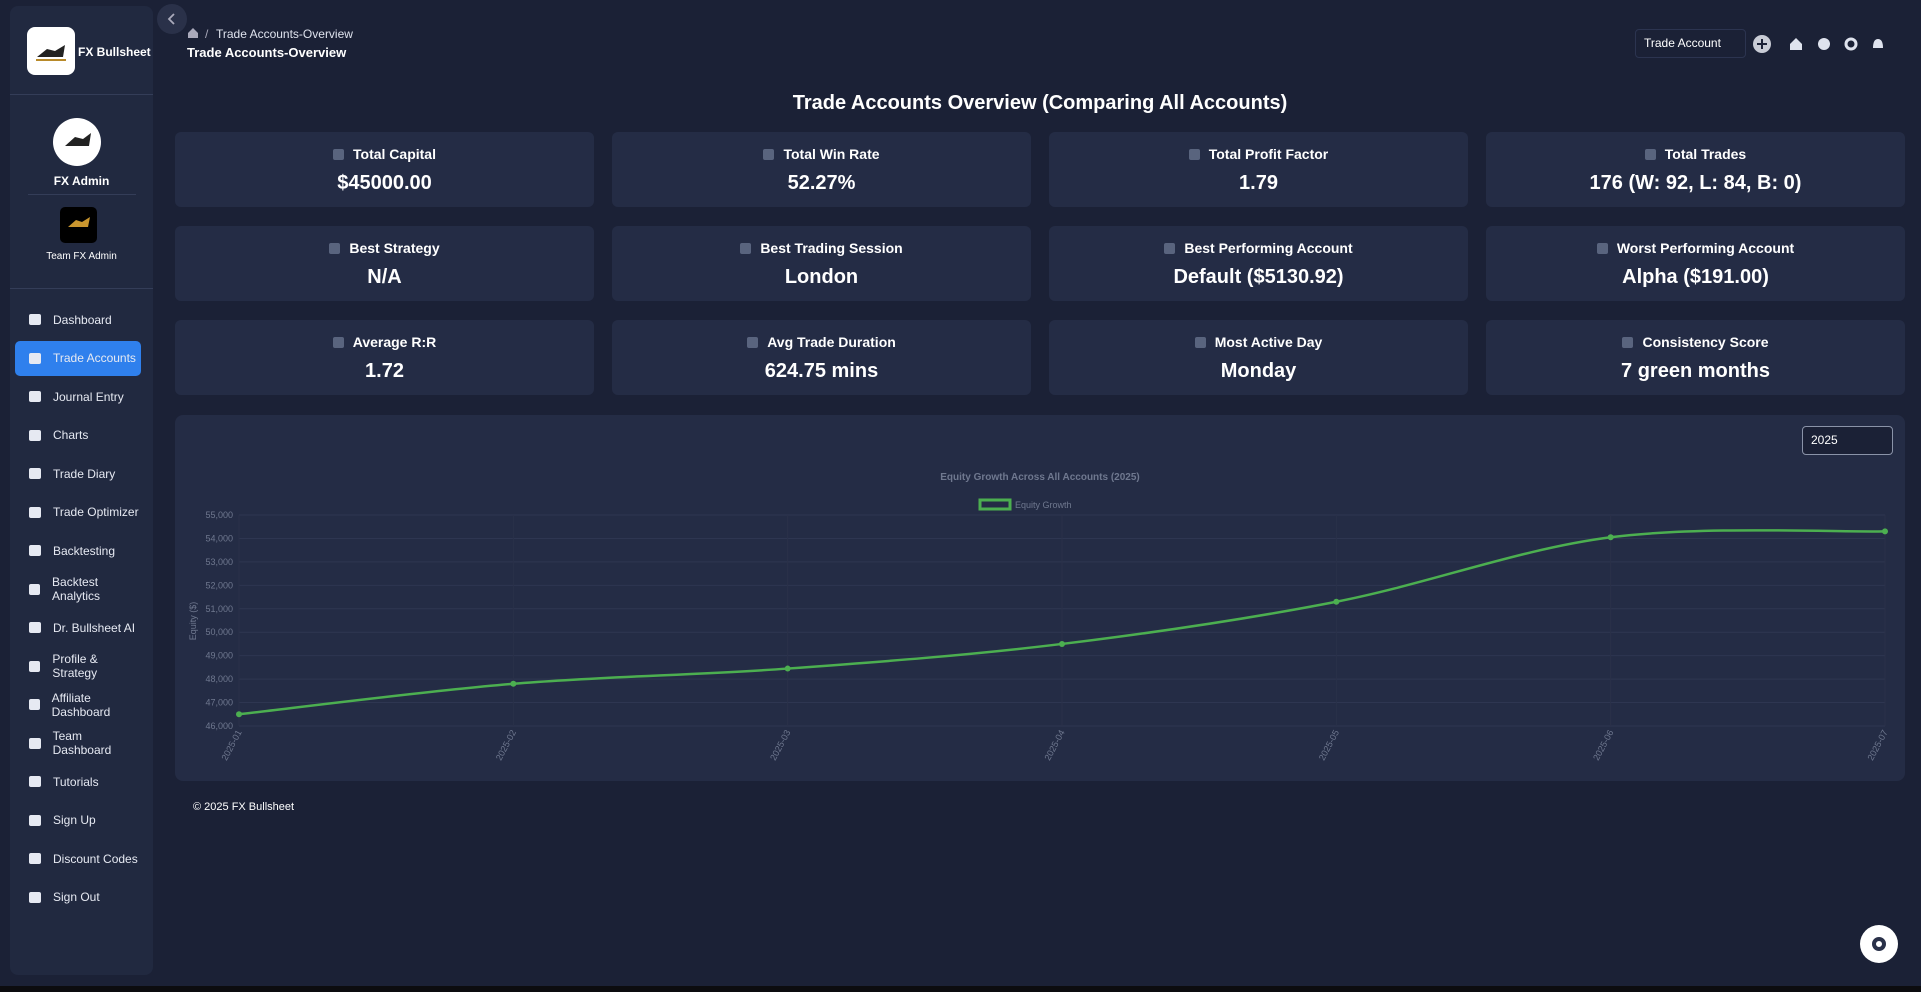 This screenshot has height=992, width=1921. What do you see at coordinates (219, 679) in the screenshot?
I see `y-tick-label: 48,000` at bounding box center [219, 679].